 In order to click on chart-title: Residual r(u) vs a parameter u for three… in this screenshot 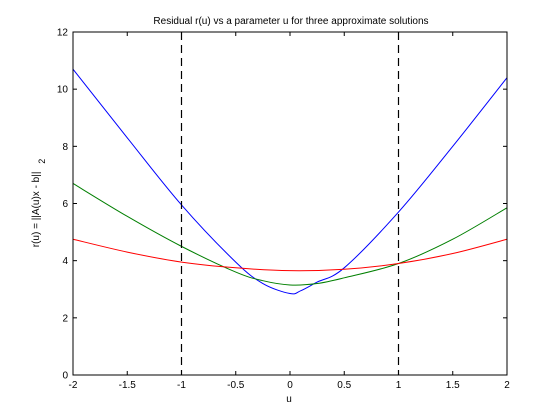, I will do `click(290, 21)`.